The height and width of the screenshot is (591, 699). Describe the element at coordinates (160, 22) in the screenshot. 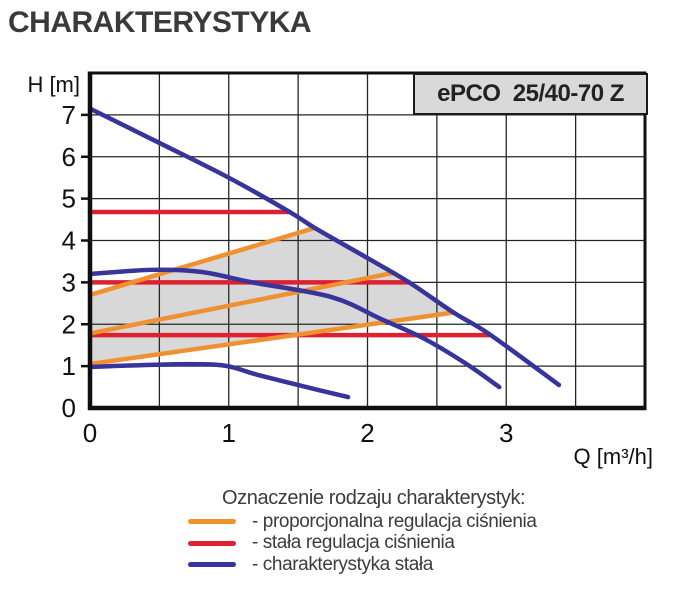

I see `page-title: CHARAKTERYSTYKA` at that location.